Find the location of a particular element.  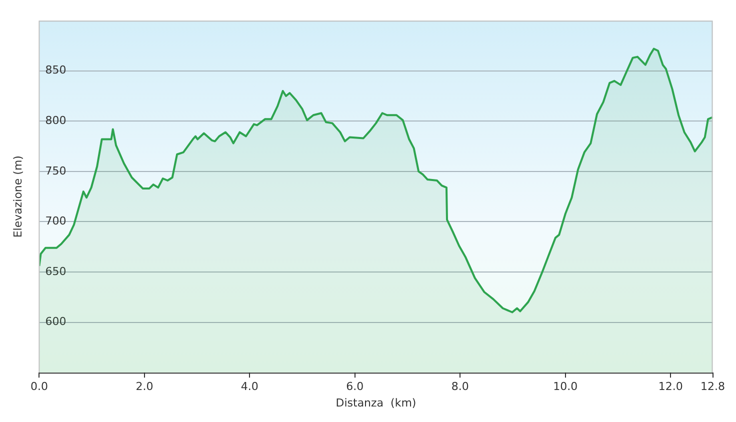

y-tick-label: 750 is located at coordinates (55, 171).